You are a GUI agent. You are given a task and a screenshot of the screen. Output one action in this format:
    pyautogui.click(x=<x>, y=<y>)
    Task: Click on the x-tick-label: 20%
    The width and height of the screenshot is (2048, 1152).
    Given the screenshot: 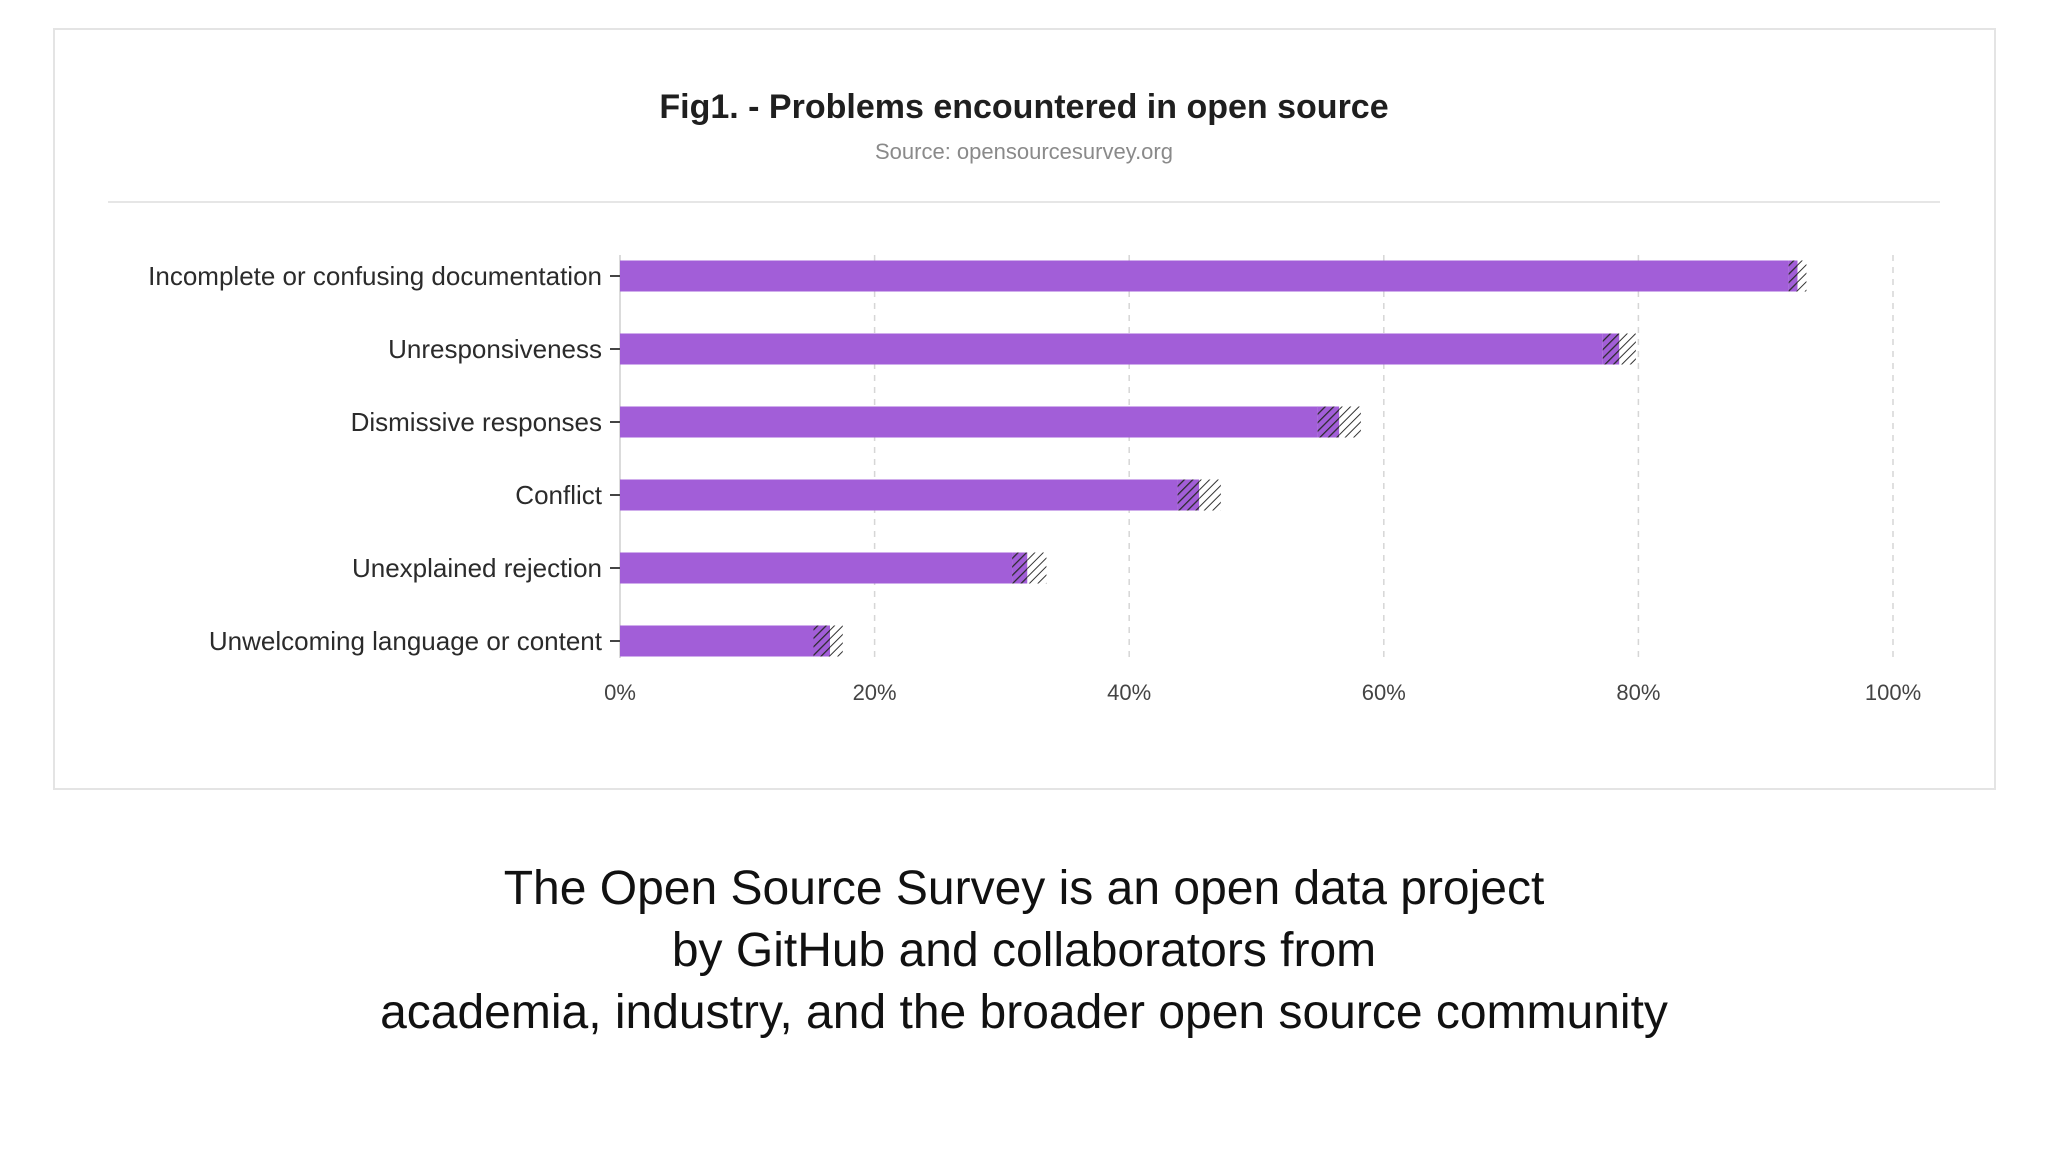 What is the action you would take?
    pyautogui.click(x=875, y=692)
    